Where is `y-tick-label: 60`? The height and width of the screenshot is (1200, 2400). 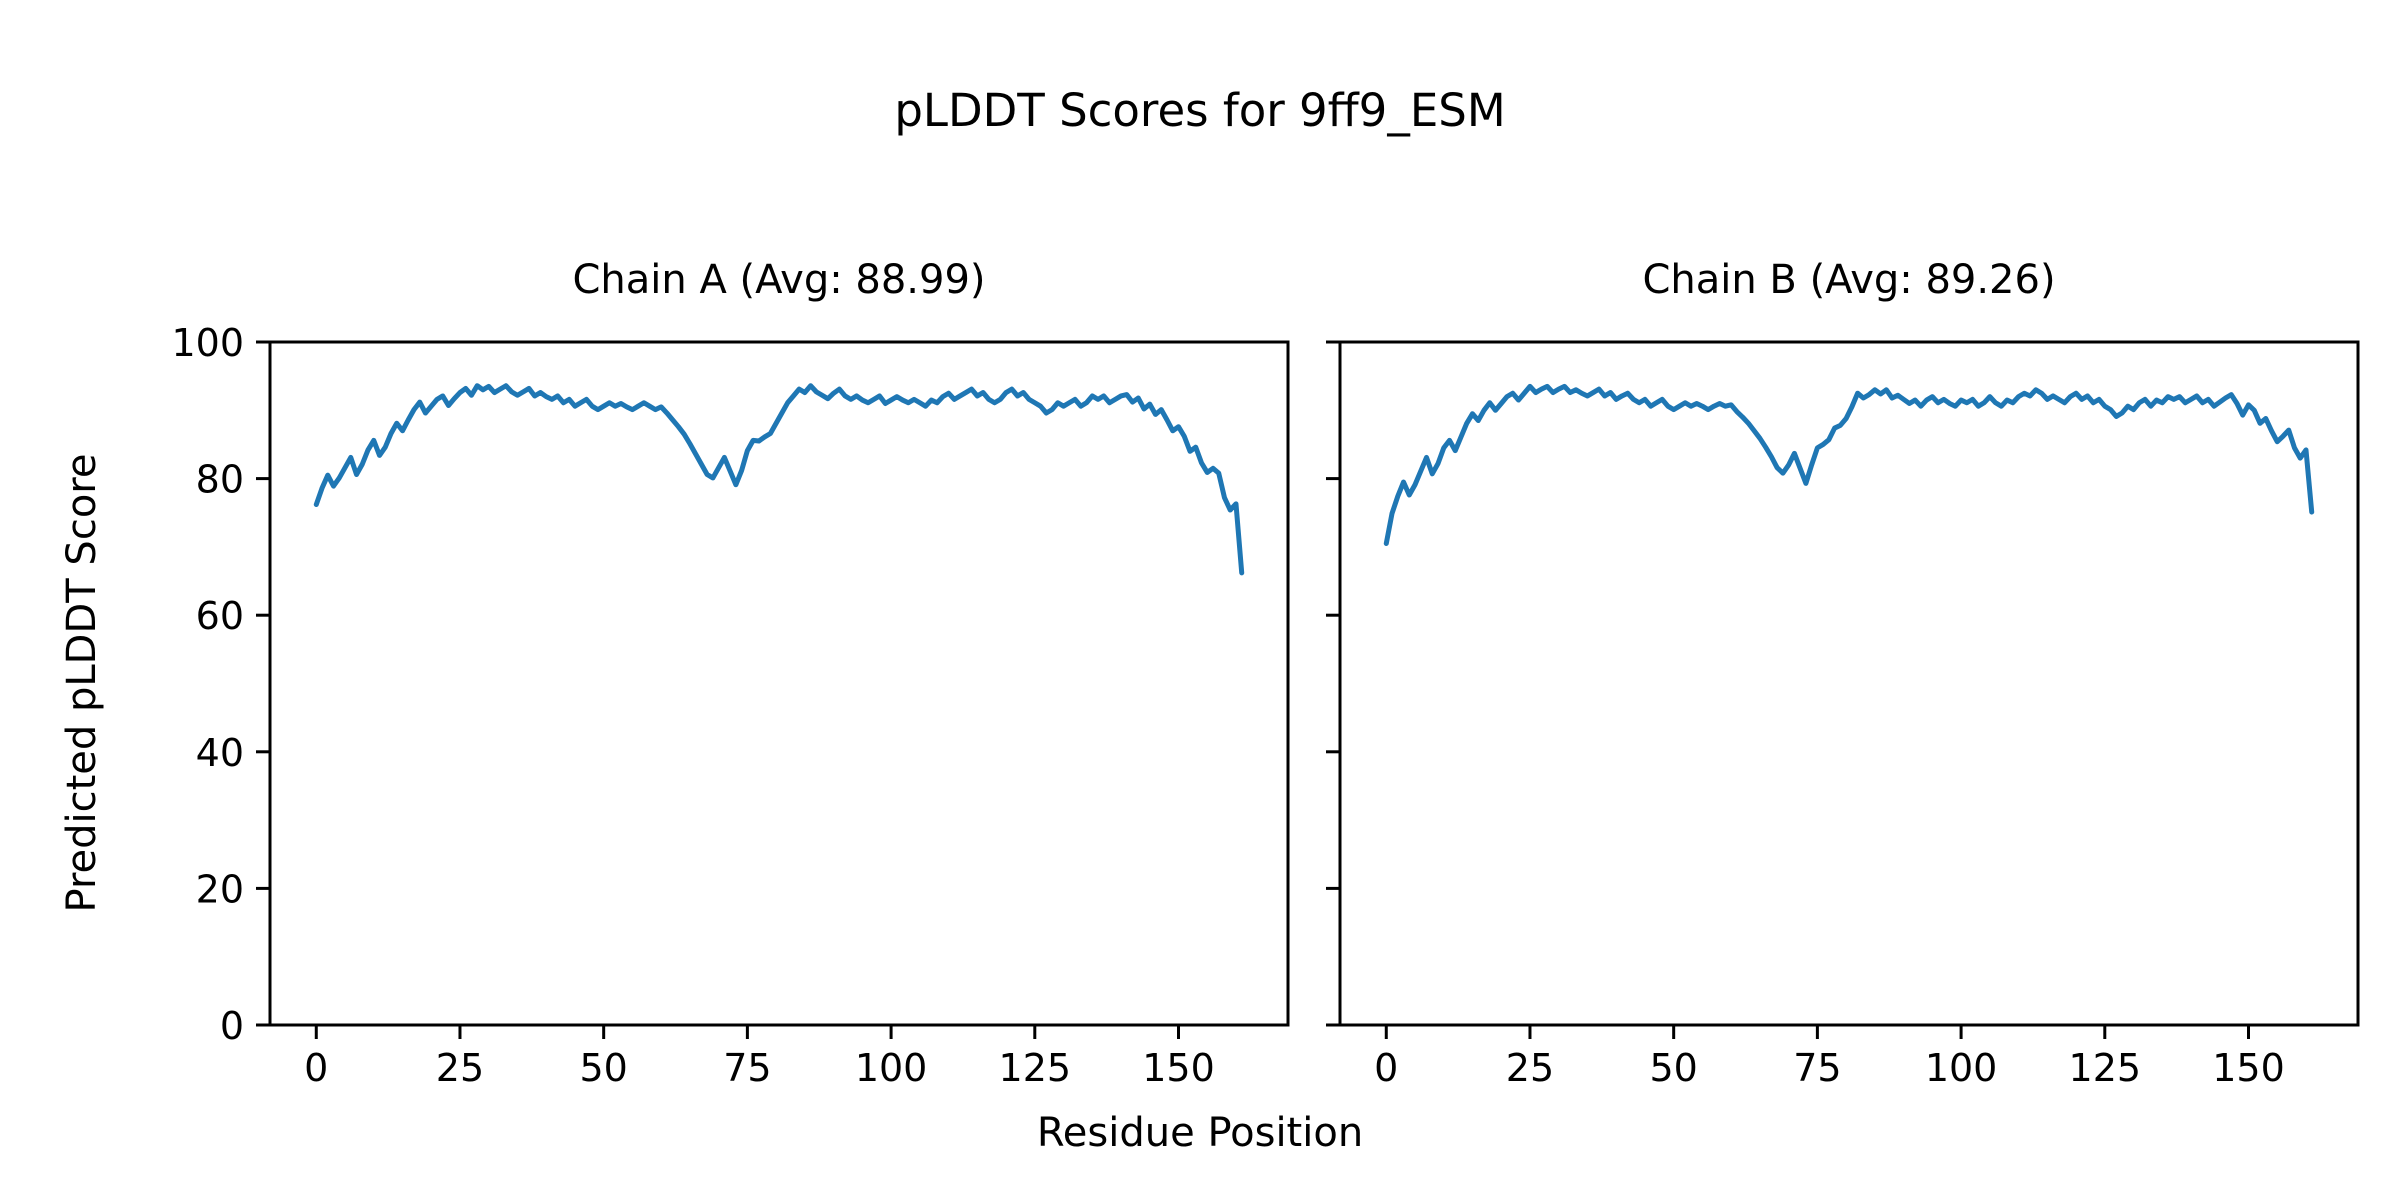
y-tick-label: 60 is located at coordinates (220, 616).